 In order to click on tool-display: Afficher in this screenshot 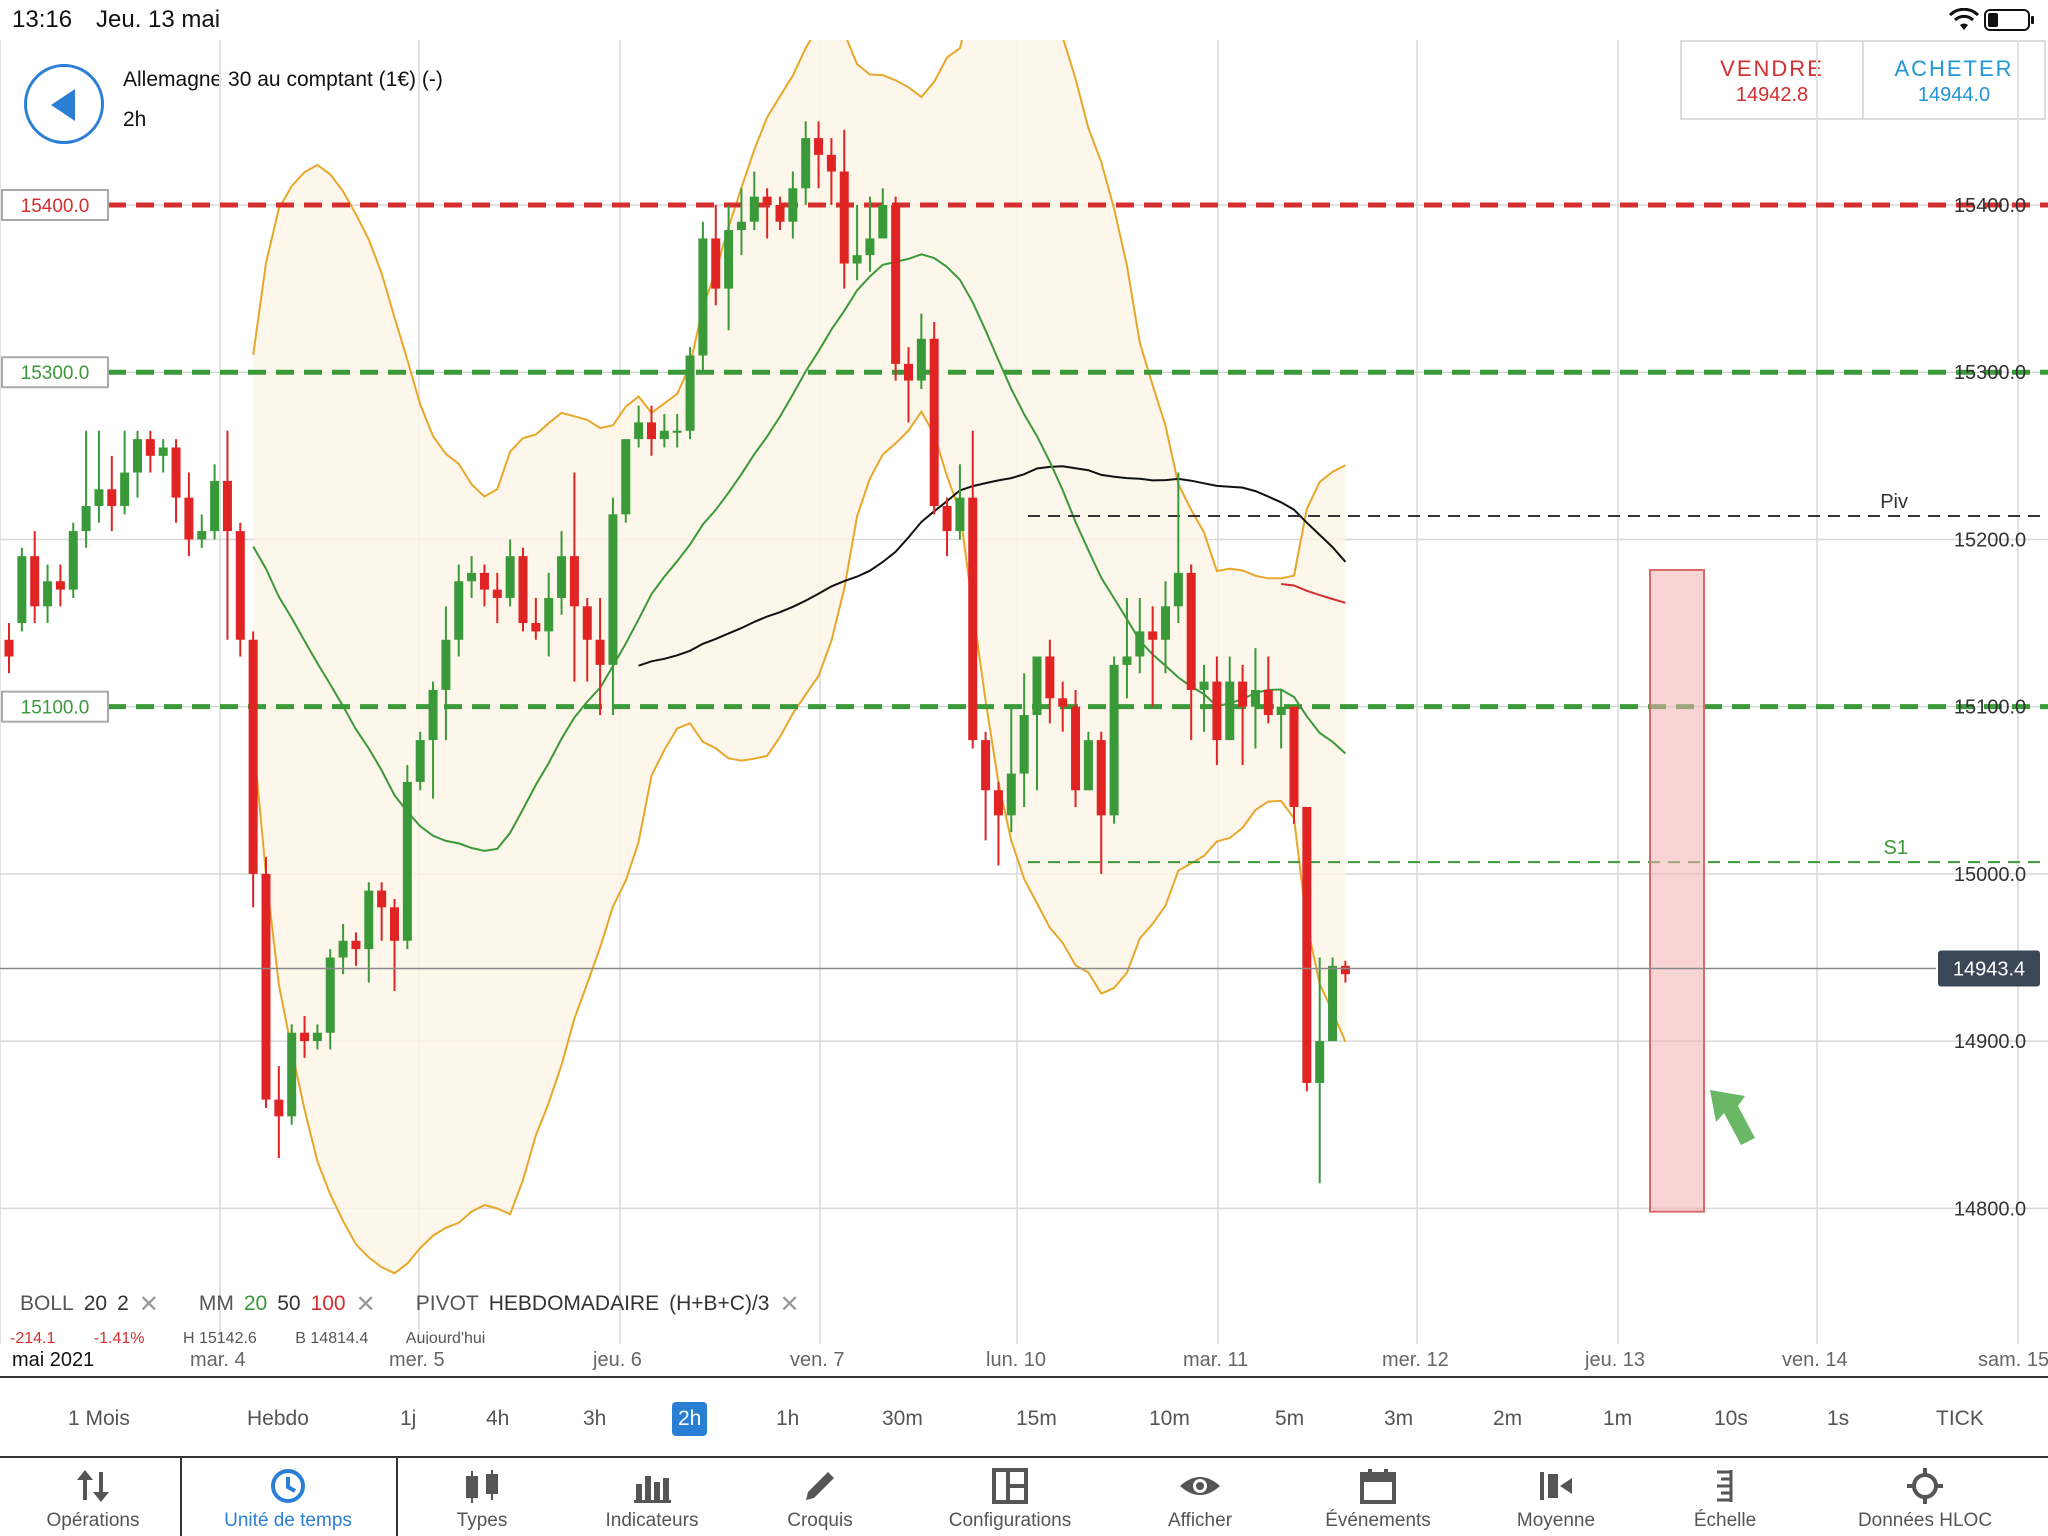, I will do `click(1200, 1497)`.